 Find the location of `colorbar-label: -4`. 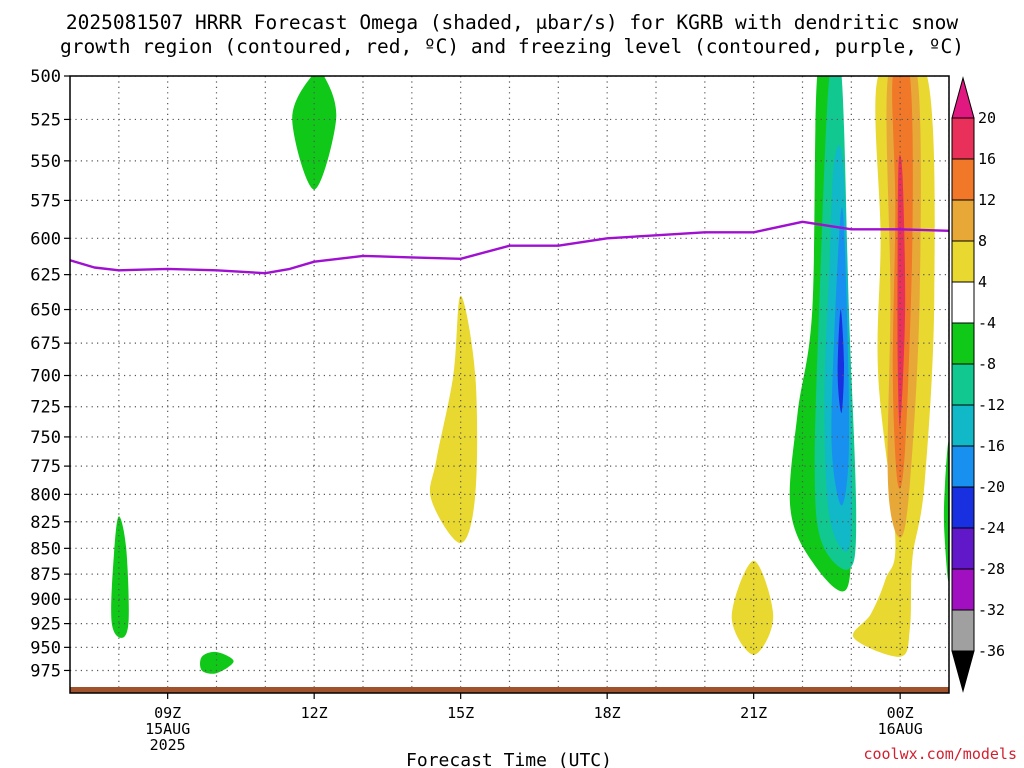

colorbar-label: -4 is located at coordinates (987, 323).